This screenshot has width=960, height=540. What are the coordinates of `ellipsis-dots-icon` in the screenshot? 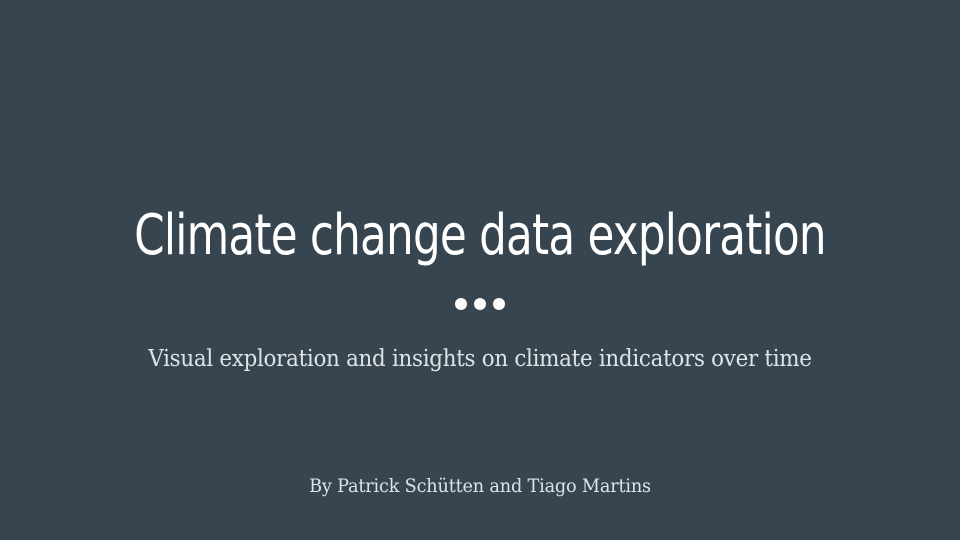 It's located at (480, 304).